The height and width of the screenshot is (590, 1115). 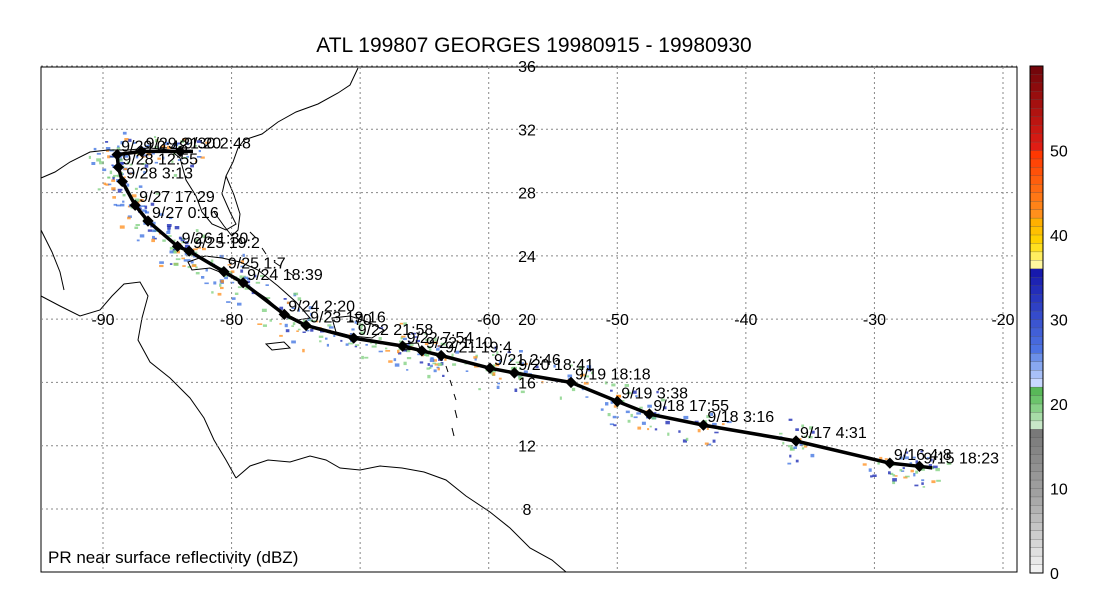 I want to click on track-point-label: 9/22 7:54, so click(x=440, y=338).